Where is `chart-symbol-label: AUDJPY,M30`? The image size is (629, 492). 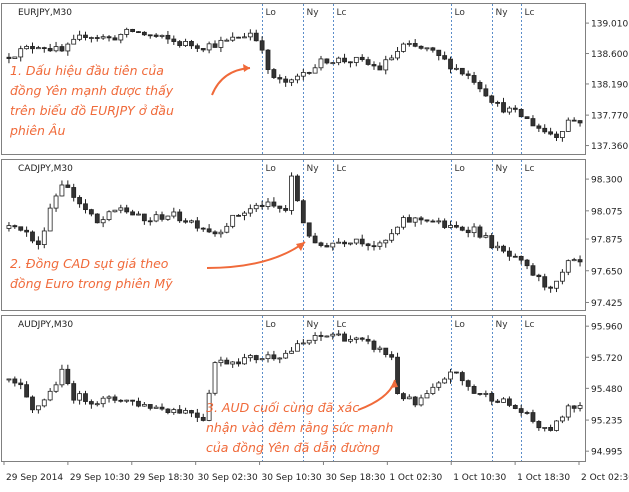 chart-symbol-label: AUDJPY,M30 is located at coordinates (45, 325).